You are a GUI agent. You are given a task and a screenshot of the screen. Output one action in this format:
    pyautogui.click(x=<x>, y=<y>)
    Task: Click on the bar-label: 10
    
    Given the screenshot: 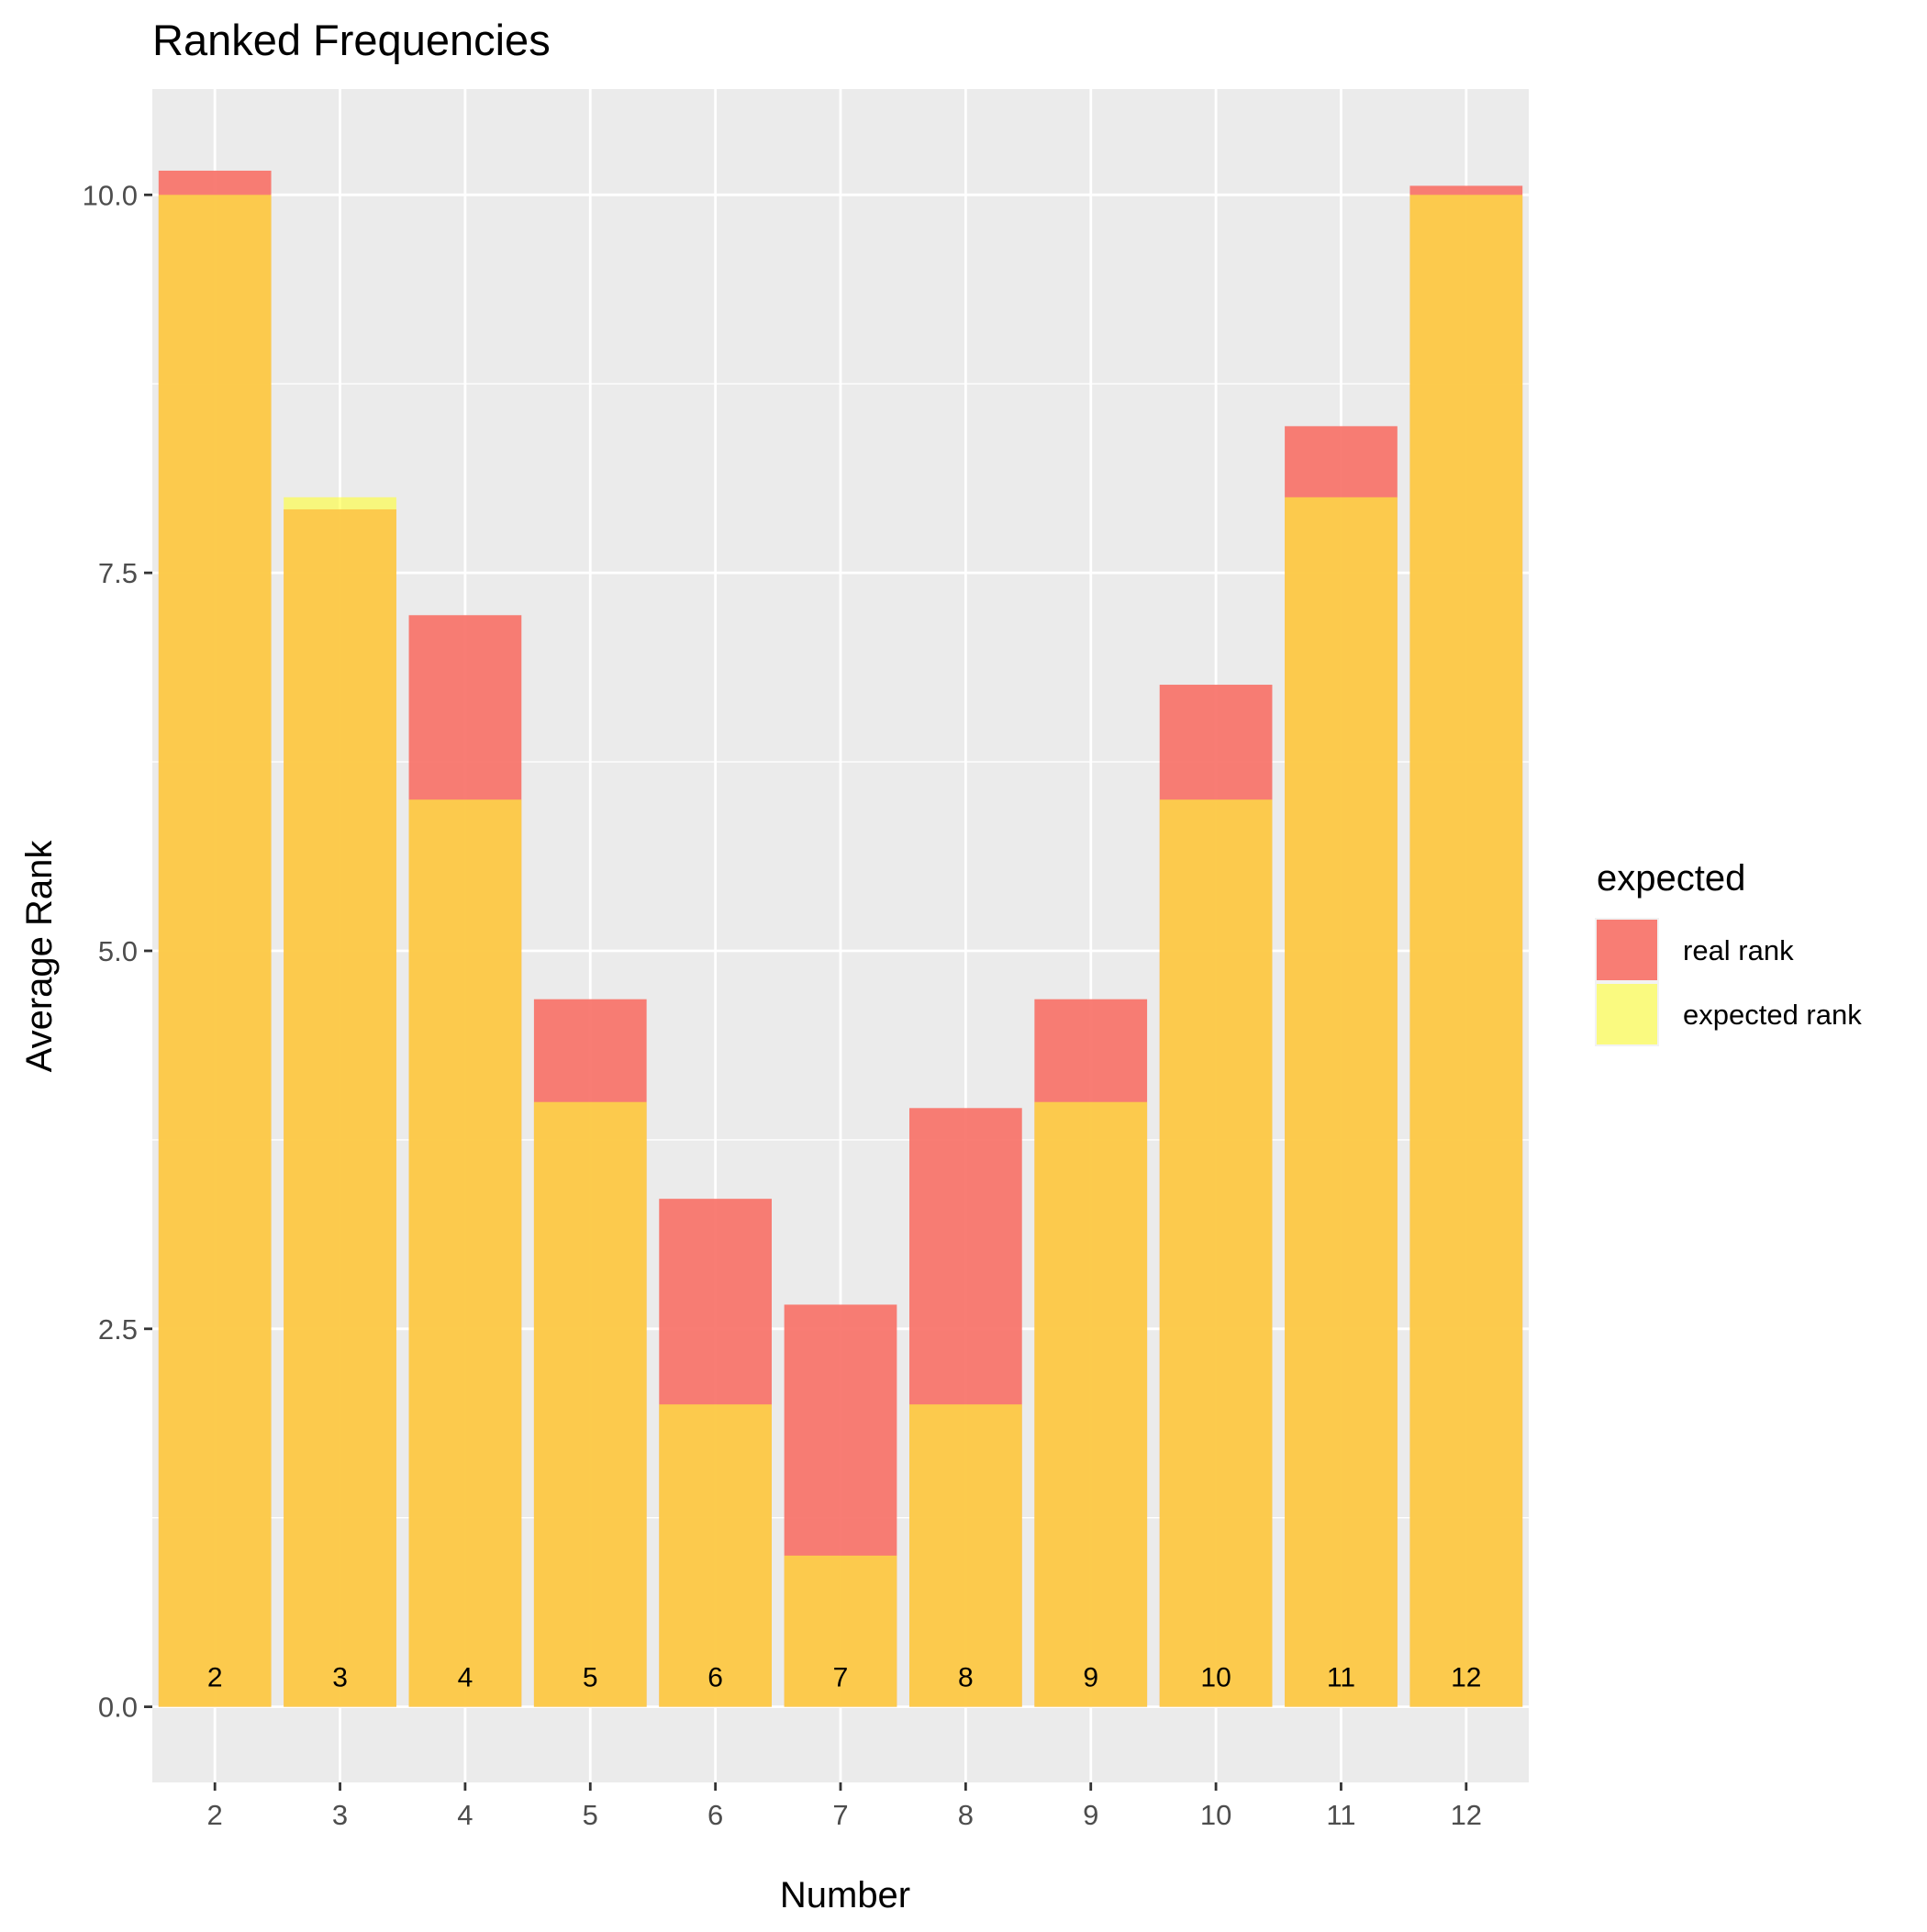 What is the action you would take?
    pyautogui.click(x=1215, y=1678)
    